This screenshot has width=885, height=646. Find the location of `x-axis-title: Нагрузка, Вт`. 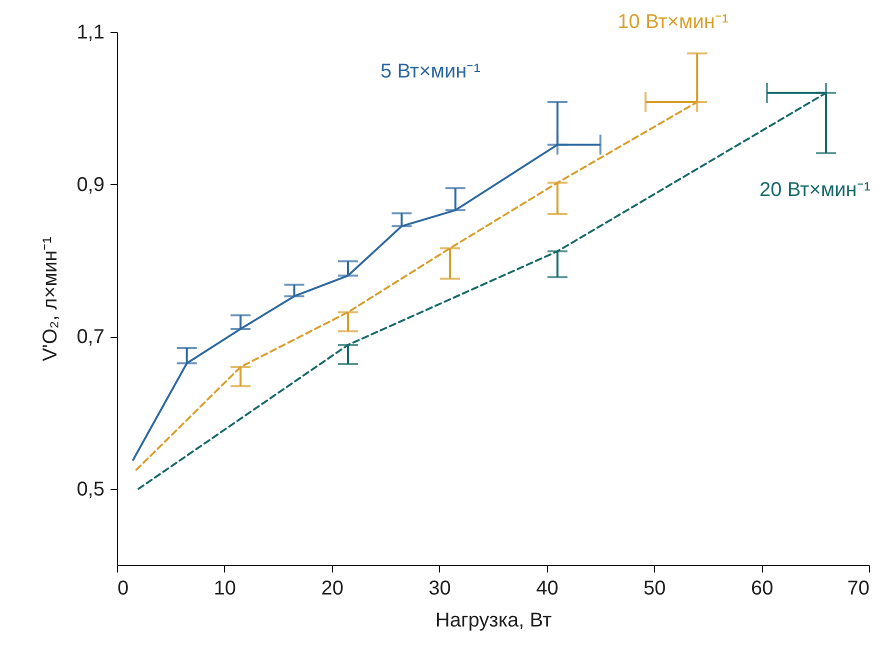

x-axis-title: Нагрузка, Вт is located at coordinates (493, 621).